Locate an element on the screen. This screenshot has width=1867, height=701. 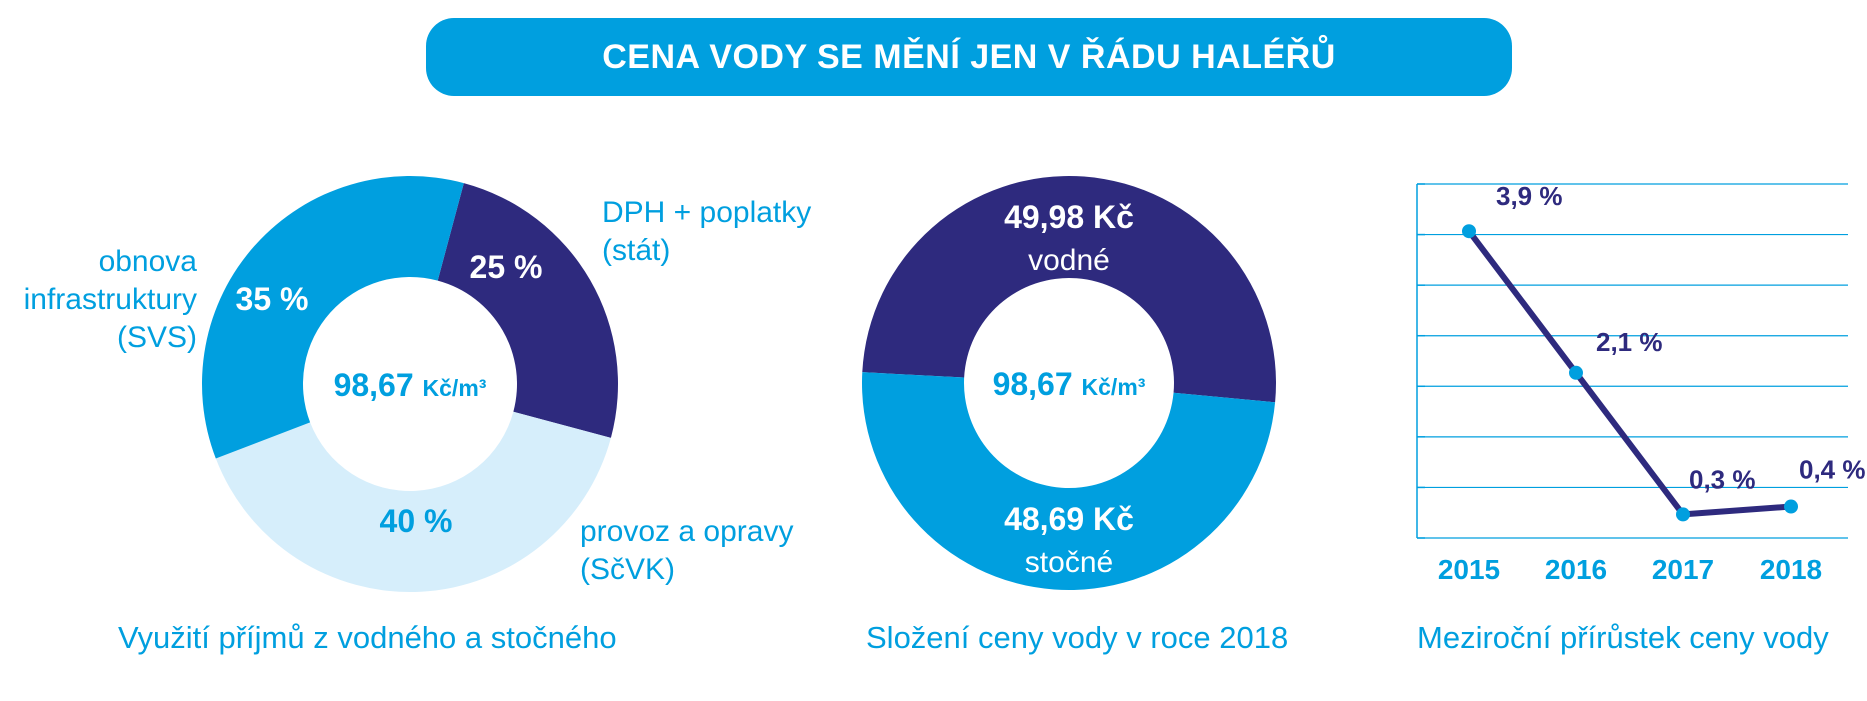
label-provoz: provoz a opravy (SčVK) is located at coordinates (686, 551).